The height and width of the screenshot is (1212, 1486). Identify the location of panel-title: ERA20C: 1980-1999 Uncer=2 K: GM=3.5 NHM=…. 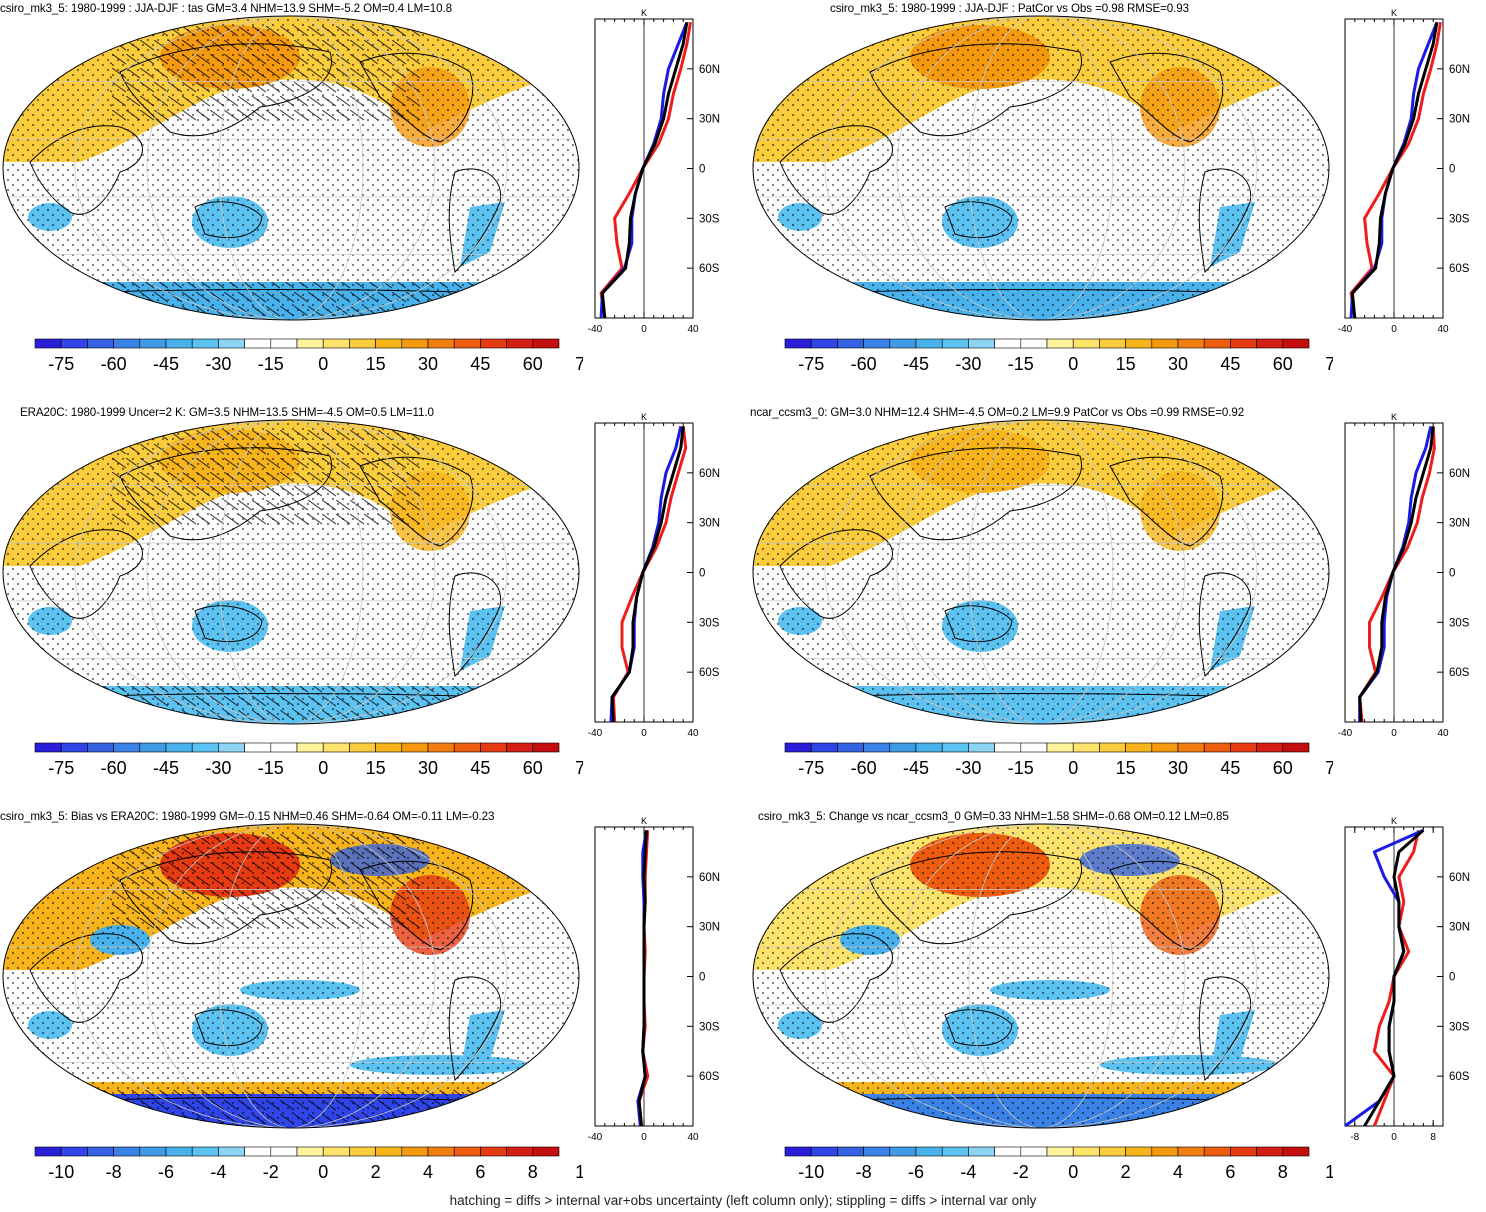
(227, 412).